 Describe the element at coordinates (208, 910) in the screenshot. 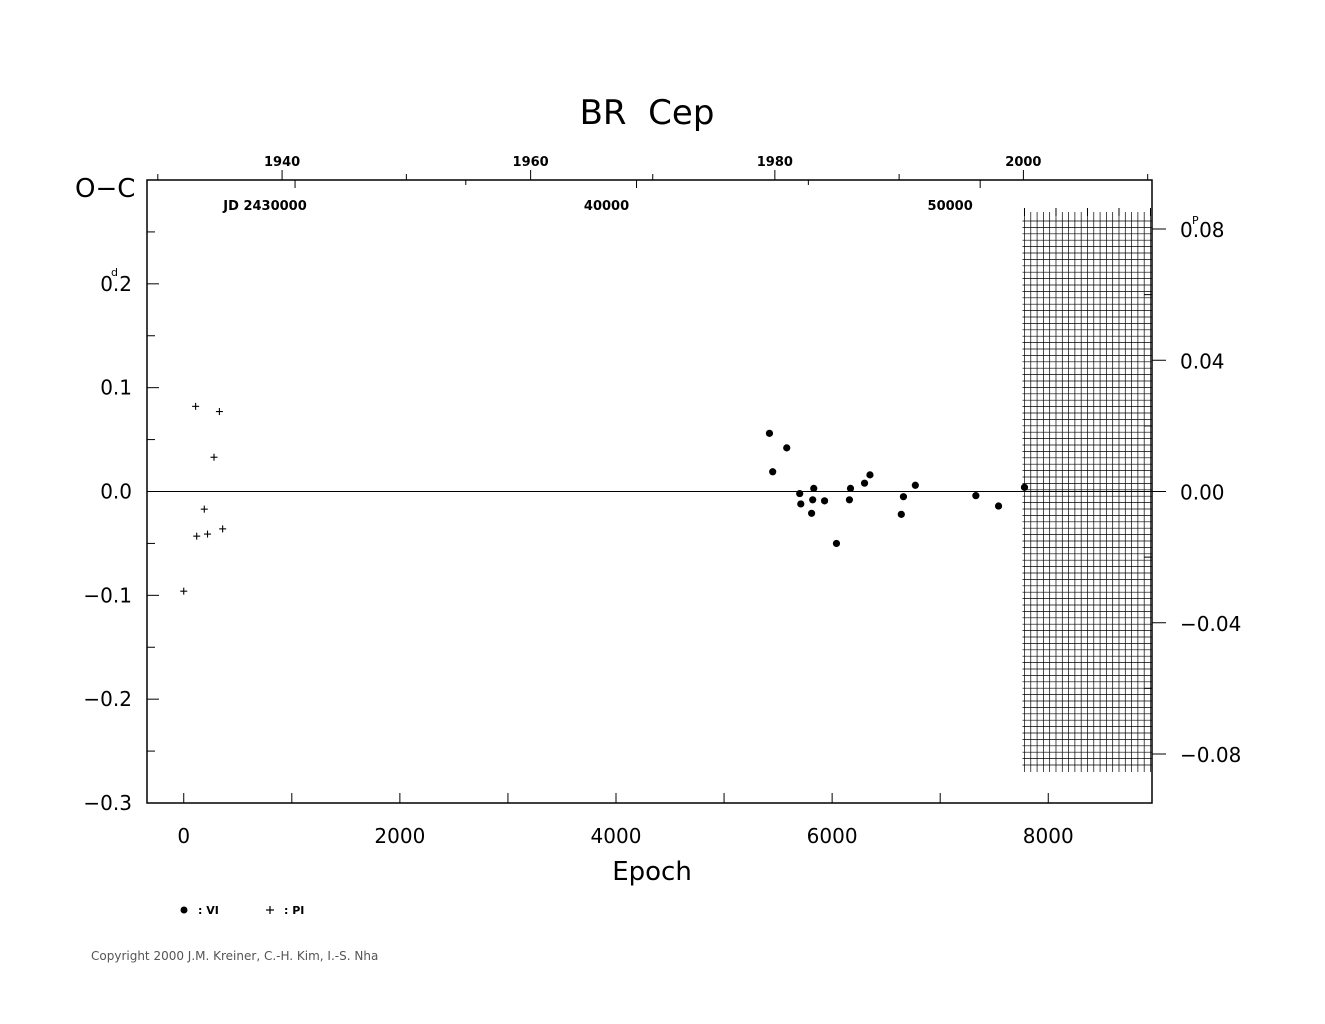

I see `legend-label-vi: : VI` at that location.